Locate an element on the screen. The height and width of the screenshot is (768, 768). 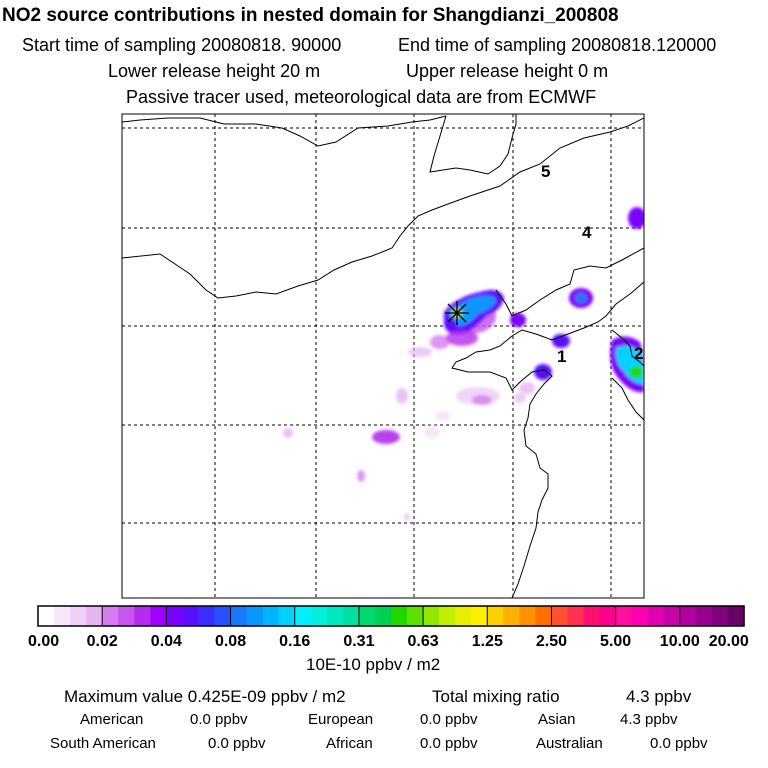
colorbar-unit-label: 10E-10 ppbv / m2 is located at coordinates (373, 664).